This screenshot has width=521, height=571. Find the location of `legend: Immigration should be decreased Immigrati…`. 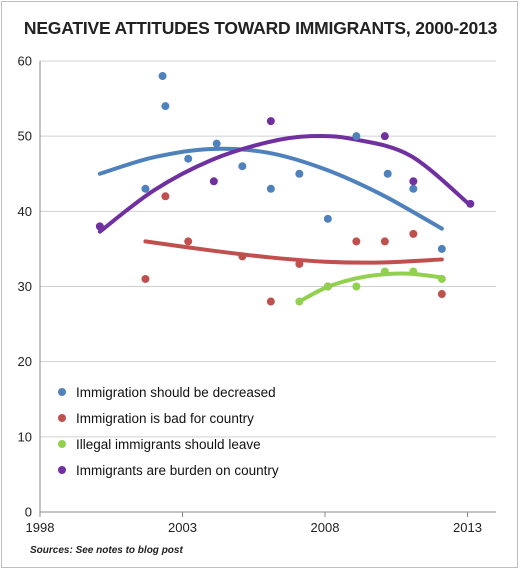

legend: Immigration should be decreased Immigrati… is located at coordinates (168, 431).